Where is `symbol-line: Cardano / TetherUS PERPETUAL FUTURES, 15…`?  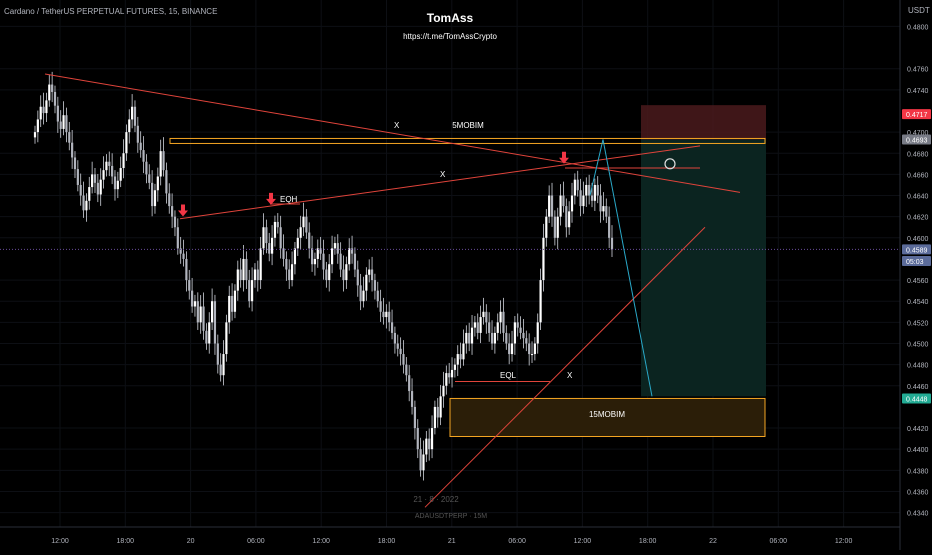
symbol-line: Cardano / TetherUS PERPETUAL FUTURES, 15… is located at coordinates (111, 11).